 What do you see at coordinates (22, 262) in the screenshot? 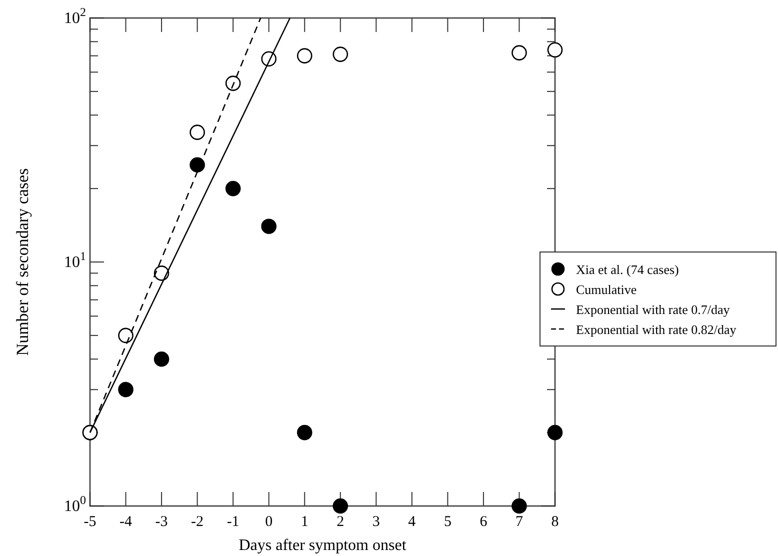
I see `y-axis-title: Number of secondary cases` at bounding box center [22, 262].